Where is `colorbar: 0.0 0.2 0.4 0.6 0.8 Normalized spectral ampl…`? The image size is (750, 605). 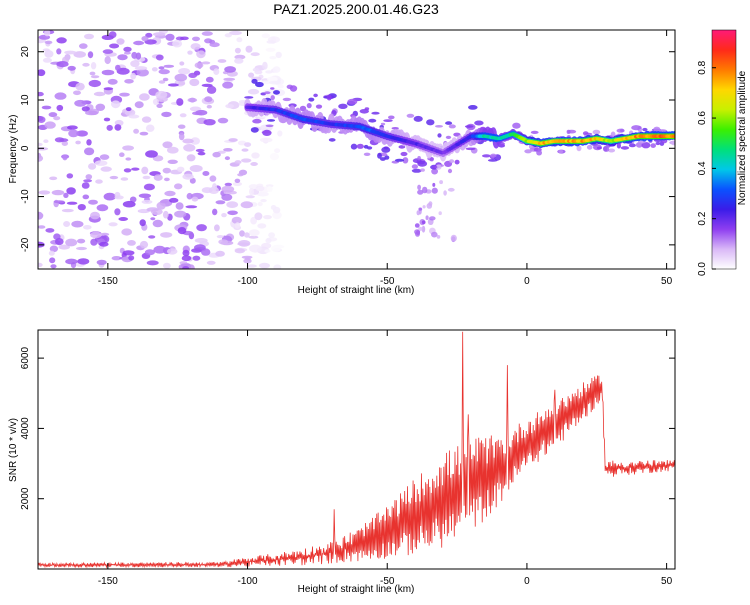 colorbar: 0.0 0.2 0.4 0.6 0.8 Normalized spectral ampl… is located at coordinates (722, 152).